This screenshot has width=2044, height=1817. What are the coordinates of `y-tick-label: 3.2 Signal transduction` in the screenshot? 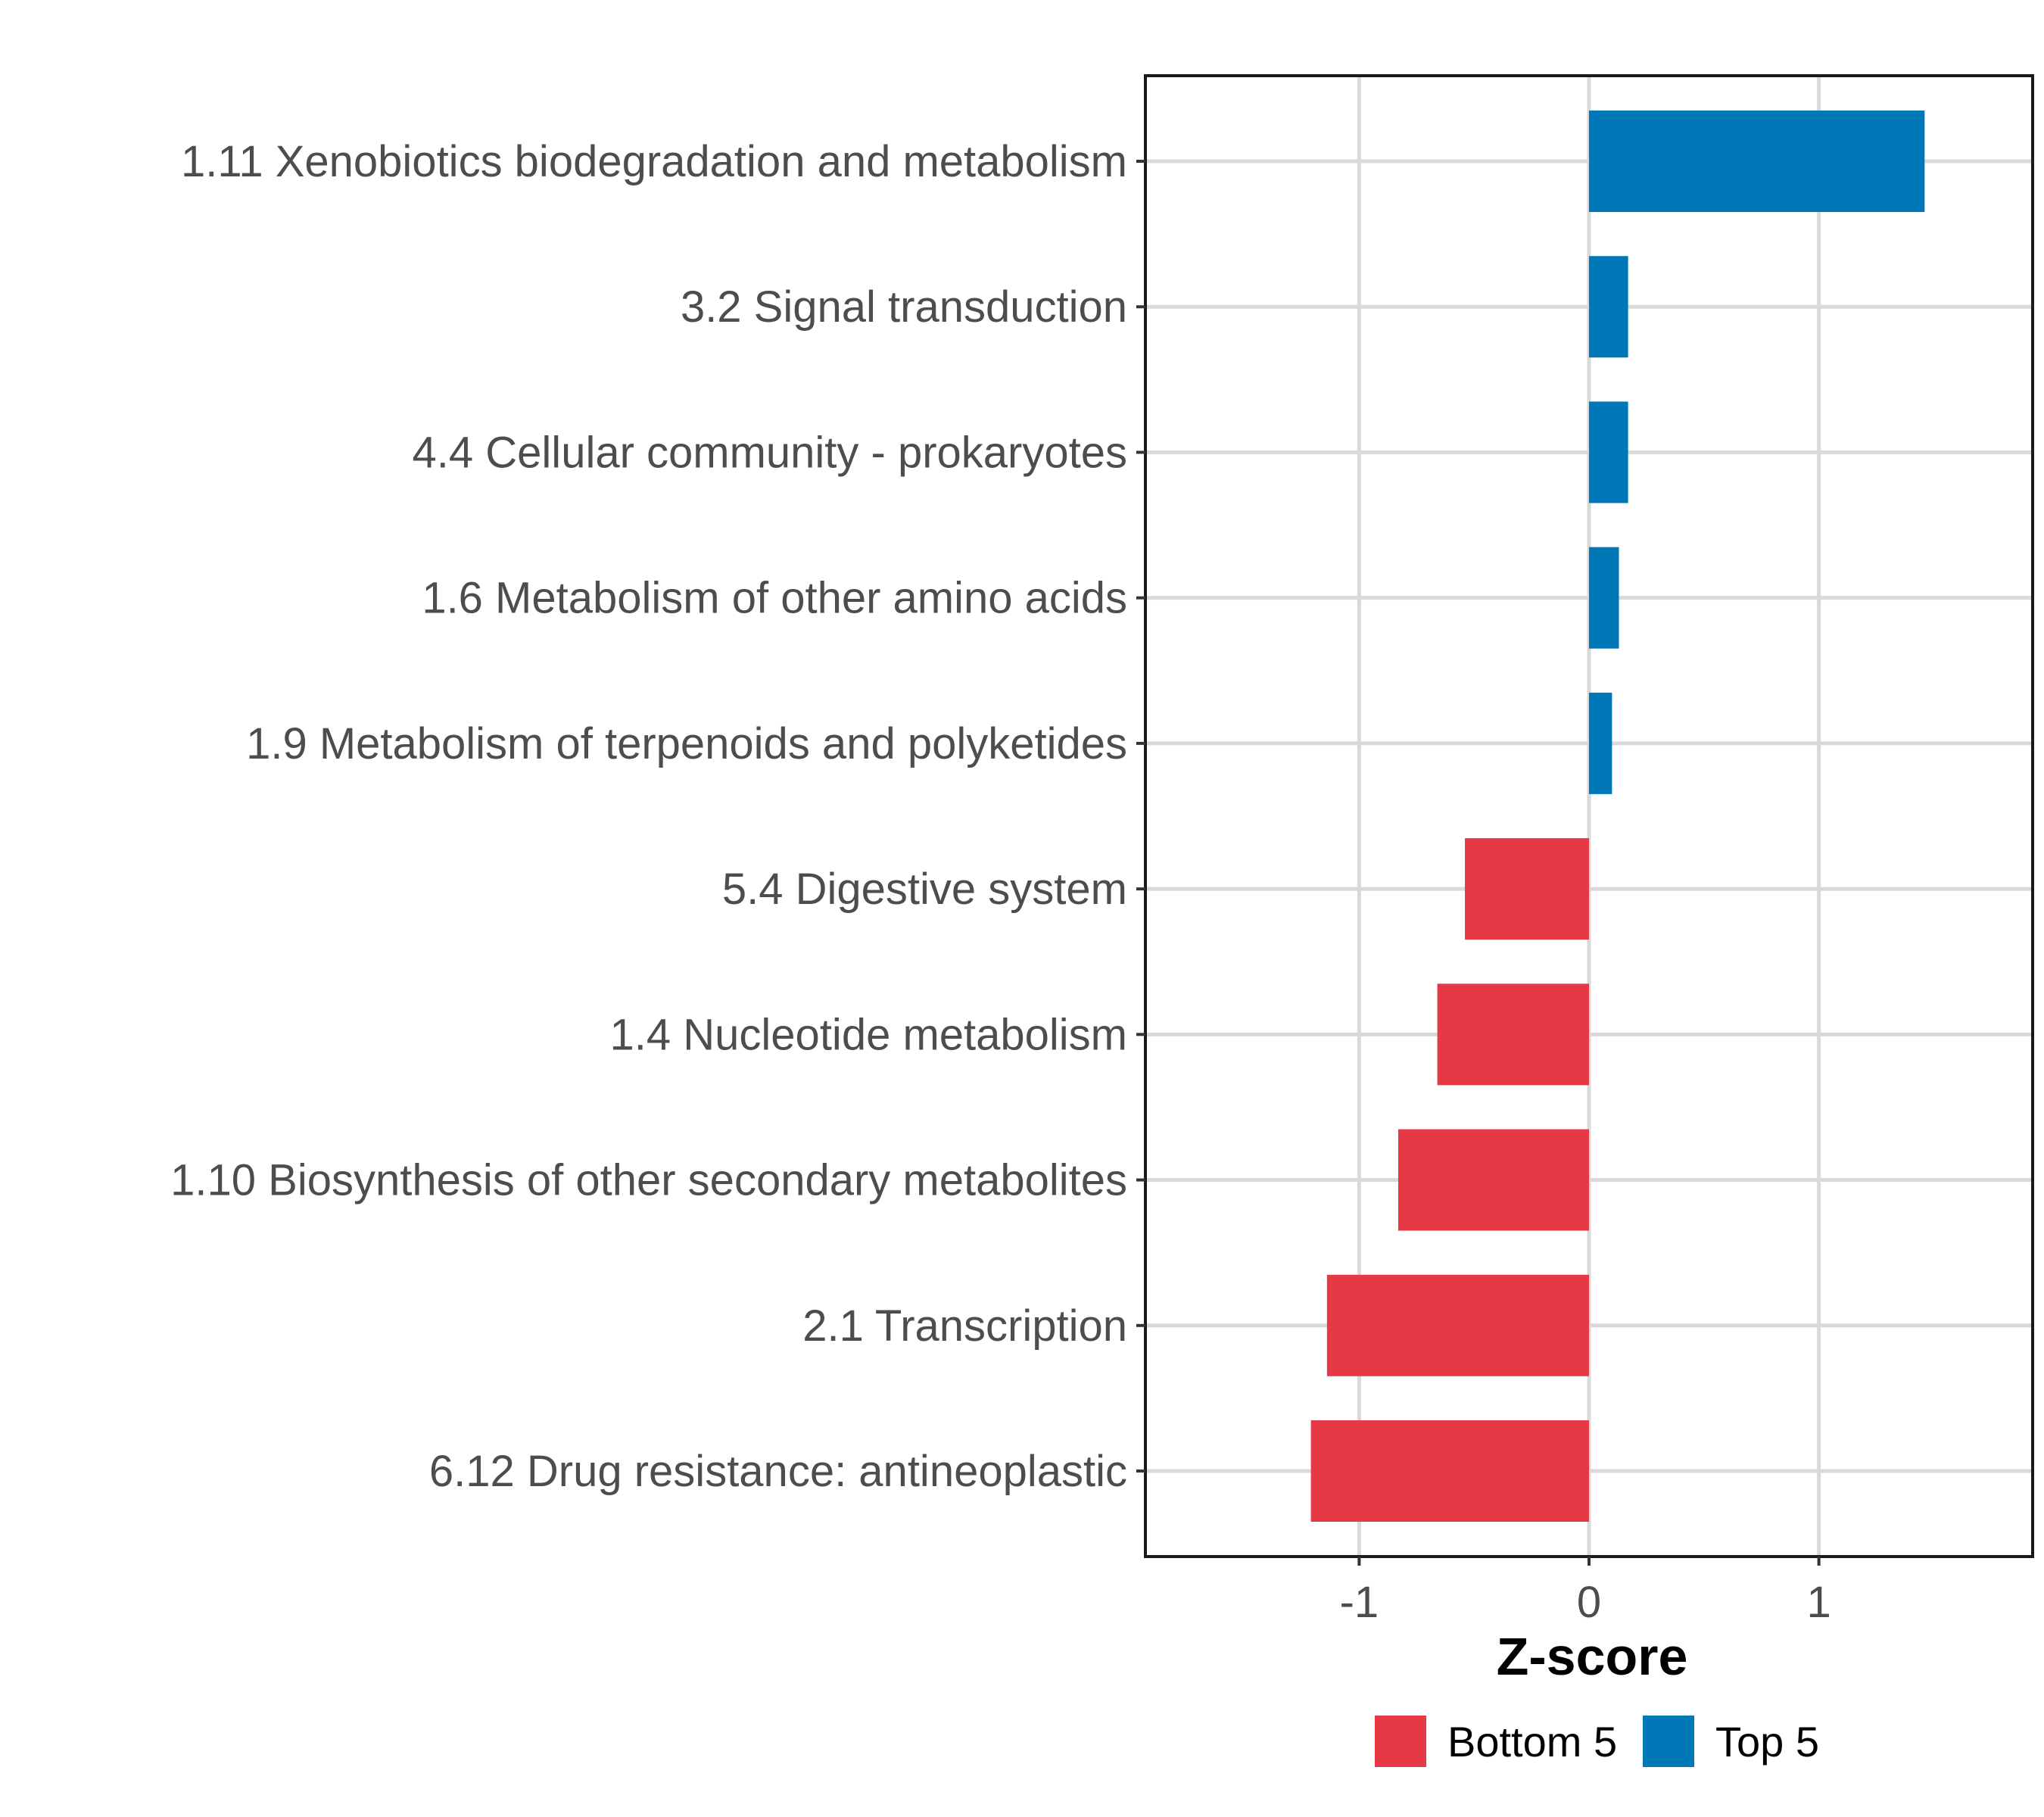 It's located at (904, 307).